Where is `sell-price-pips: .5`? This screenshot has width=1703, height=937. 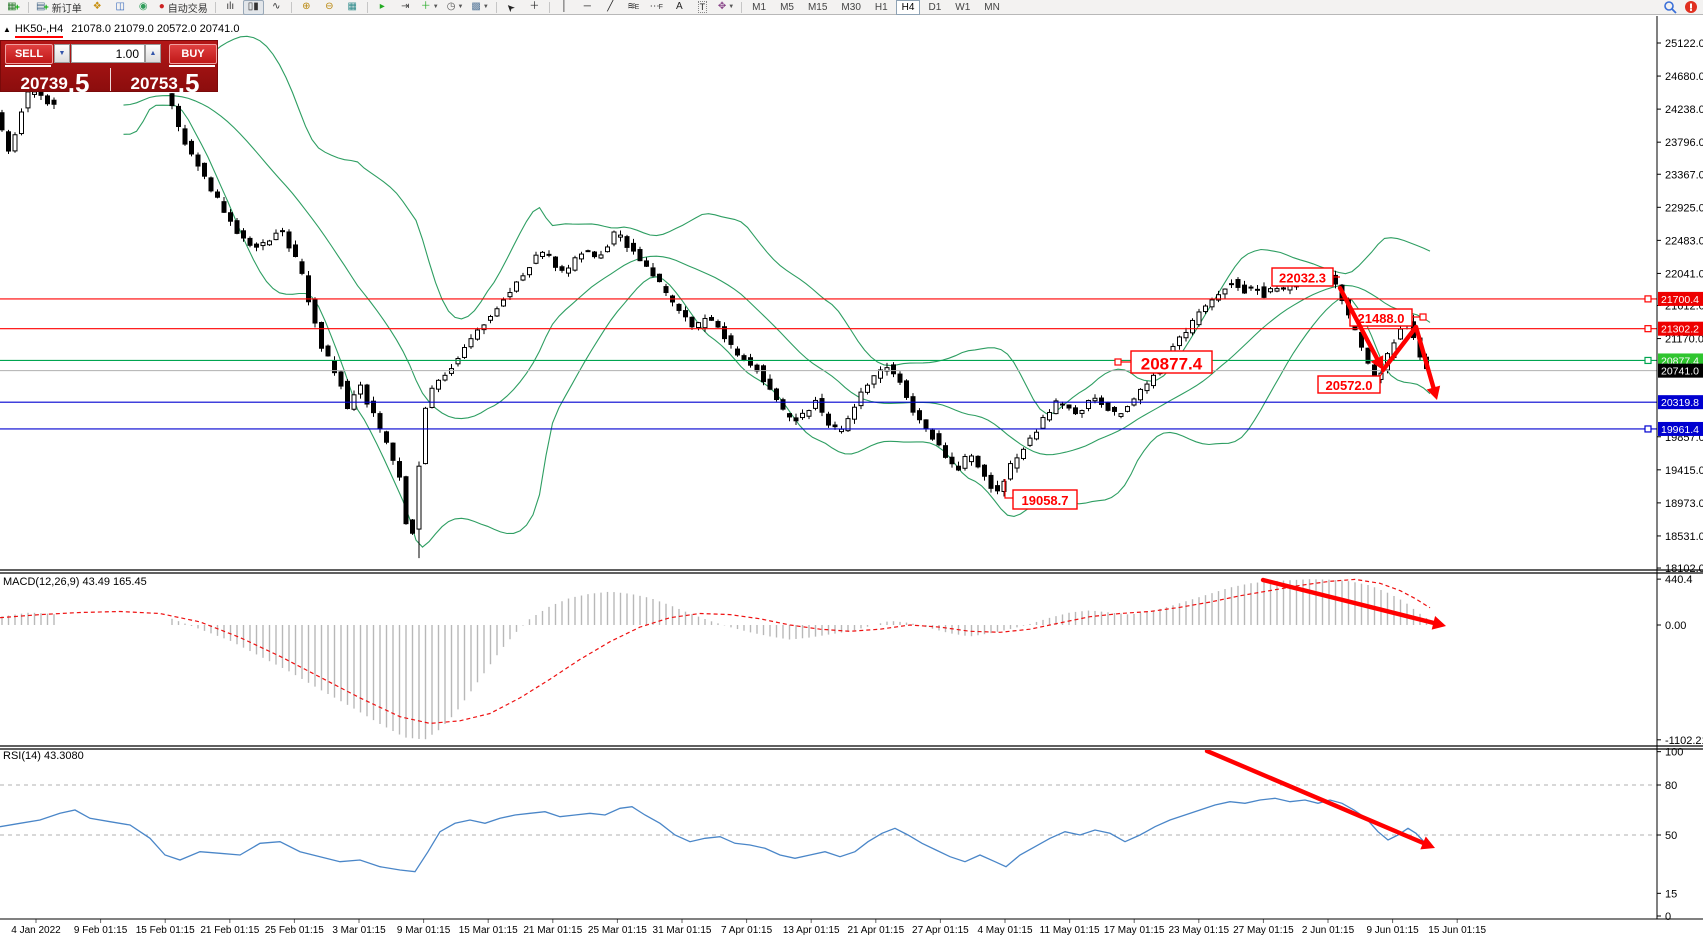 sell-price-pips: .5 is located at coordinates (78, 83).